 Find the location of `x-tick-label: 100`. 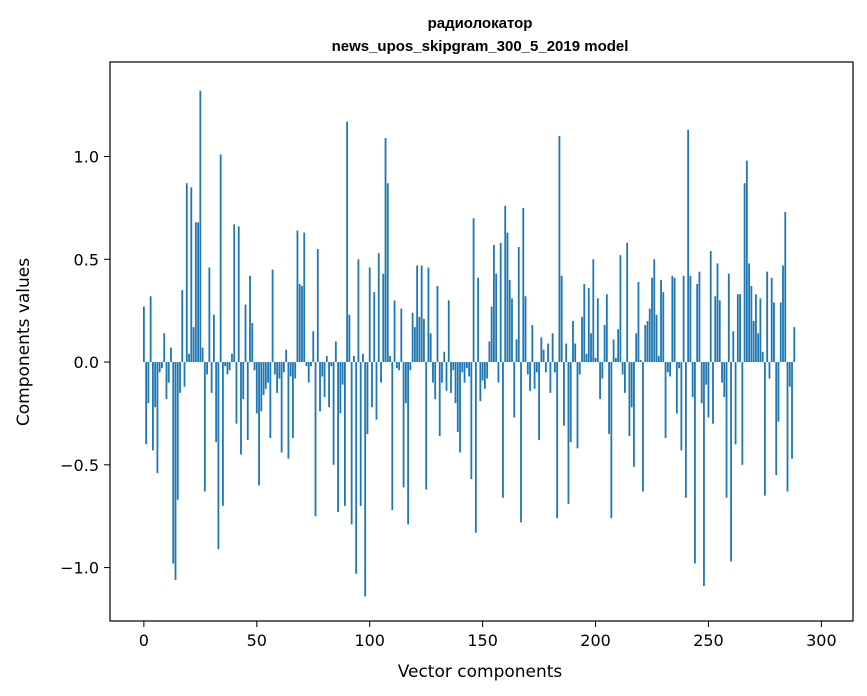

x-tick-label: 100 is located at coordinates (369, 640).